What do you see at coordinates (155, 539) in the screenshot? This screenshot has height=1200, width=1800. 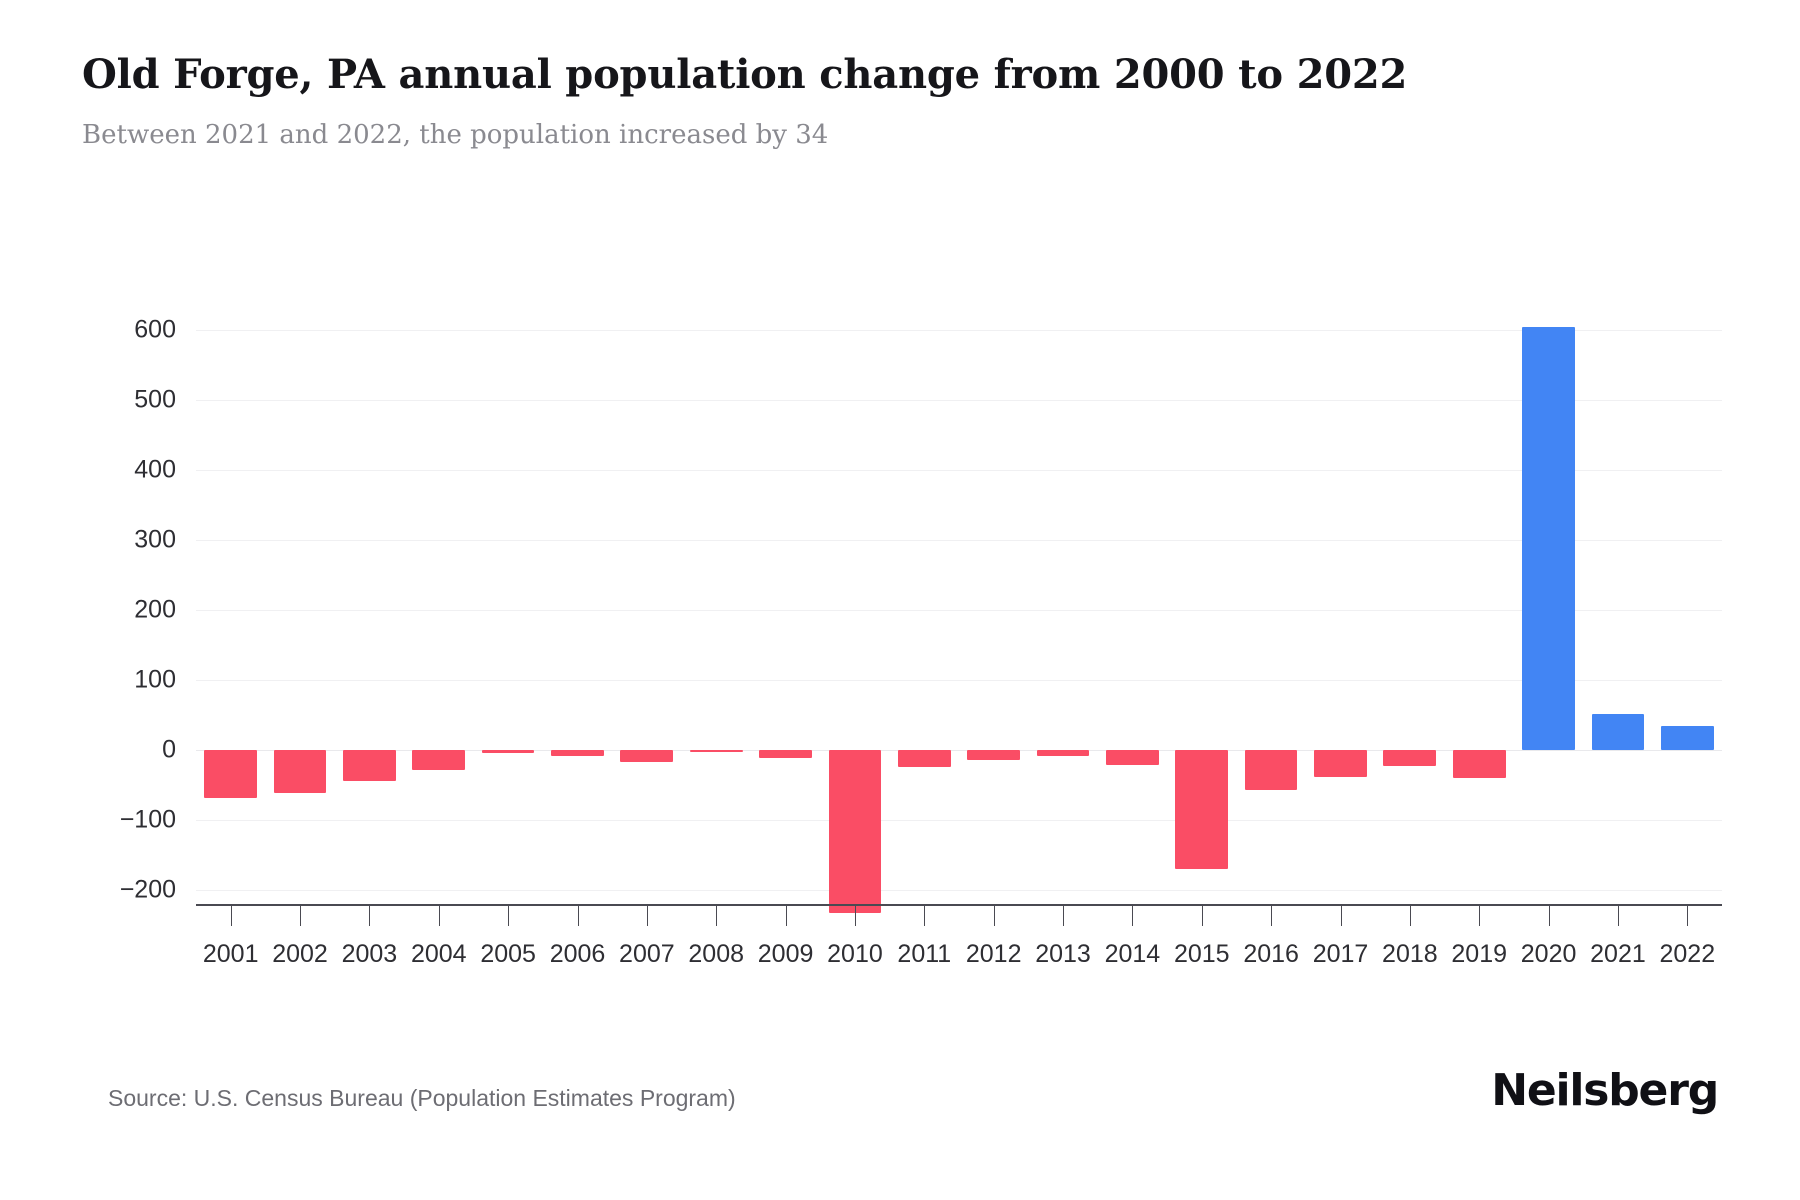 I see `y-axis-tick-label: 300` at bounding box center [155, 539].